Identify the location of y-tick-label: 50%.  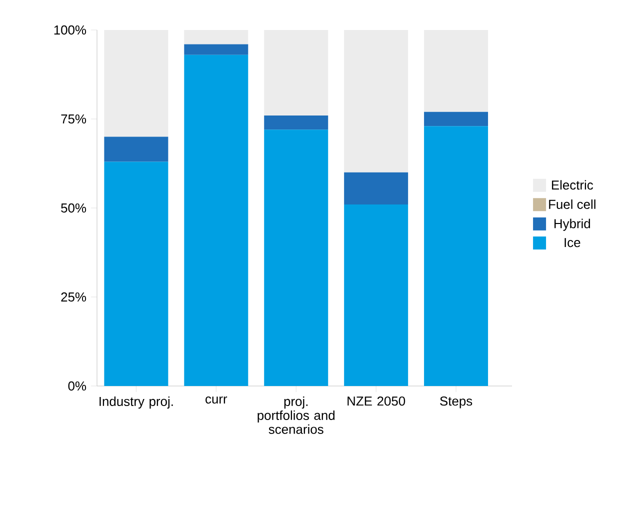
(73, 208).